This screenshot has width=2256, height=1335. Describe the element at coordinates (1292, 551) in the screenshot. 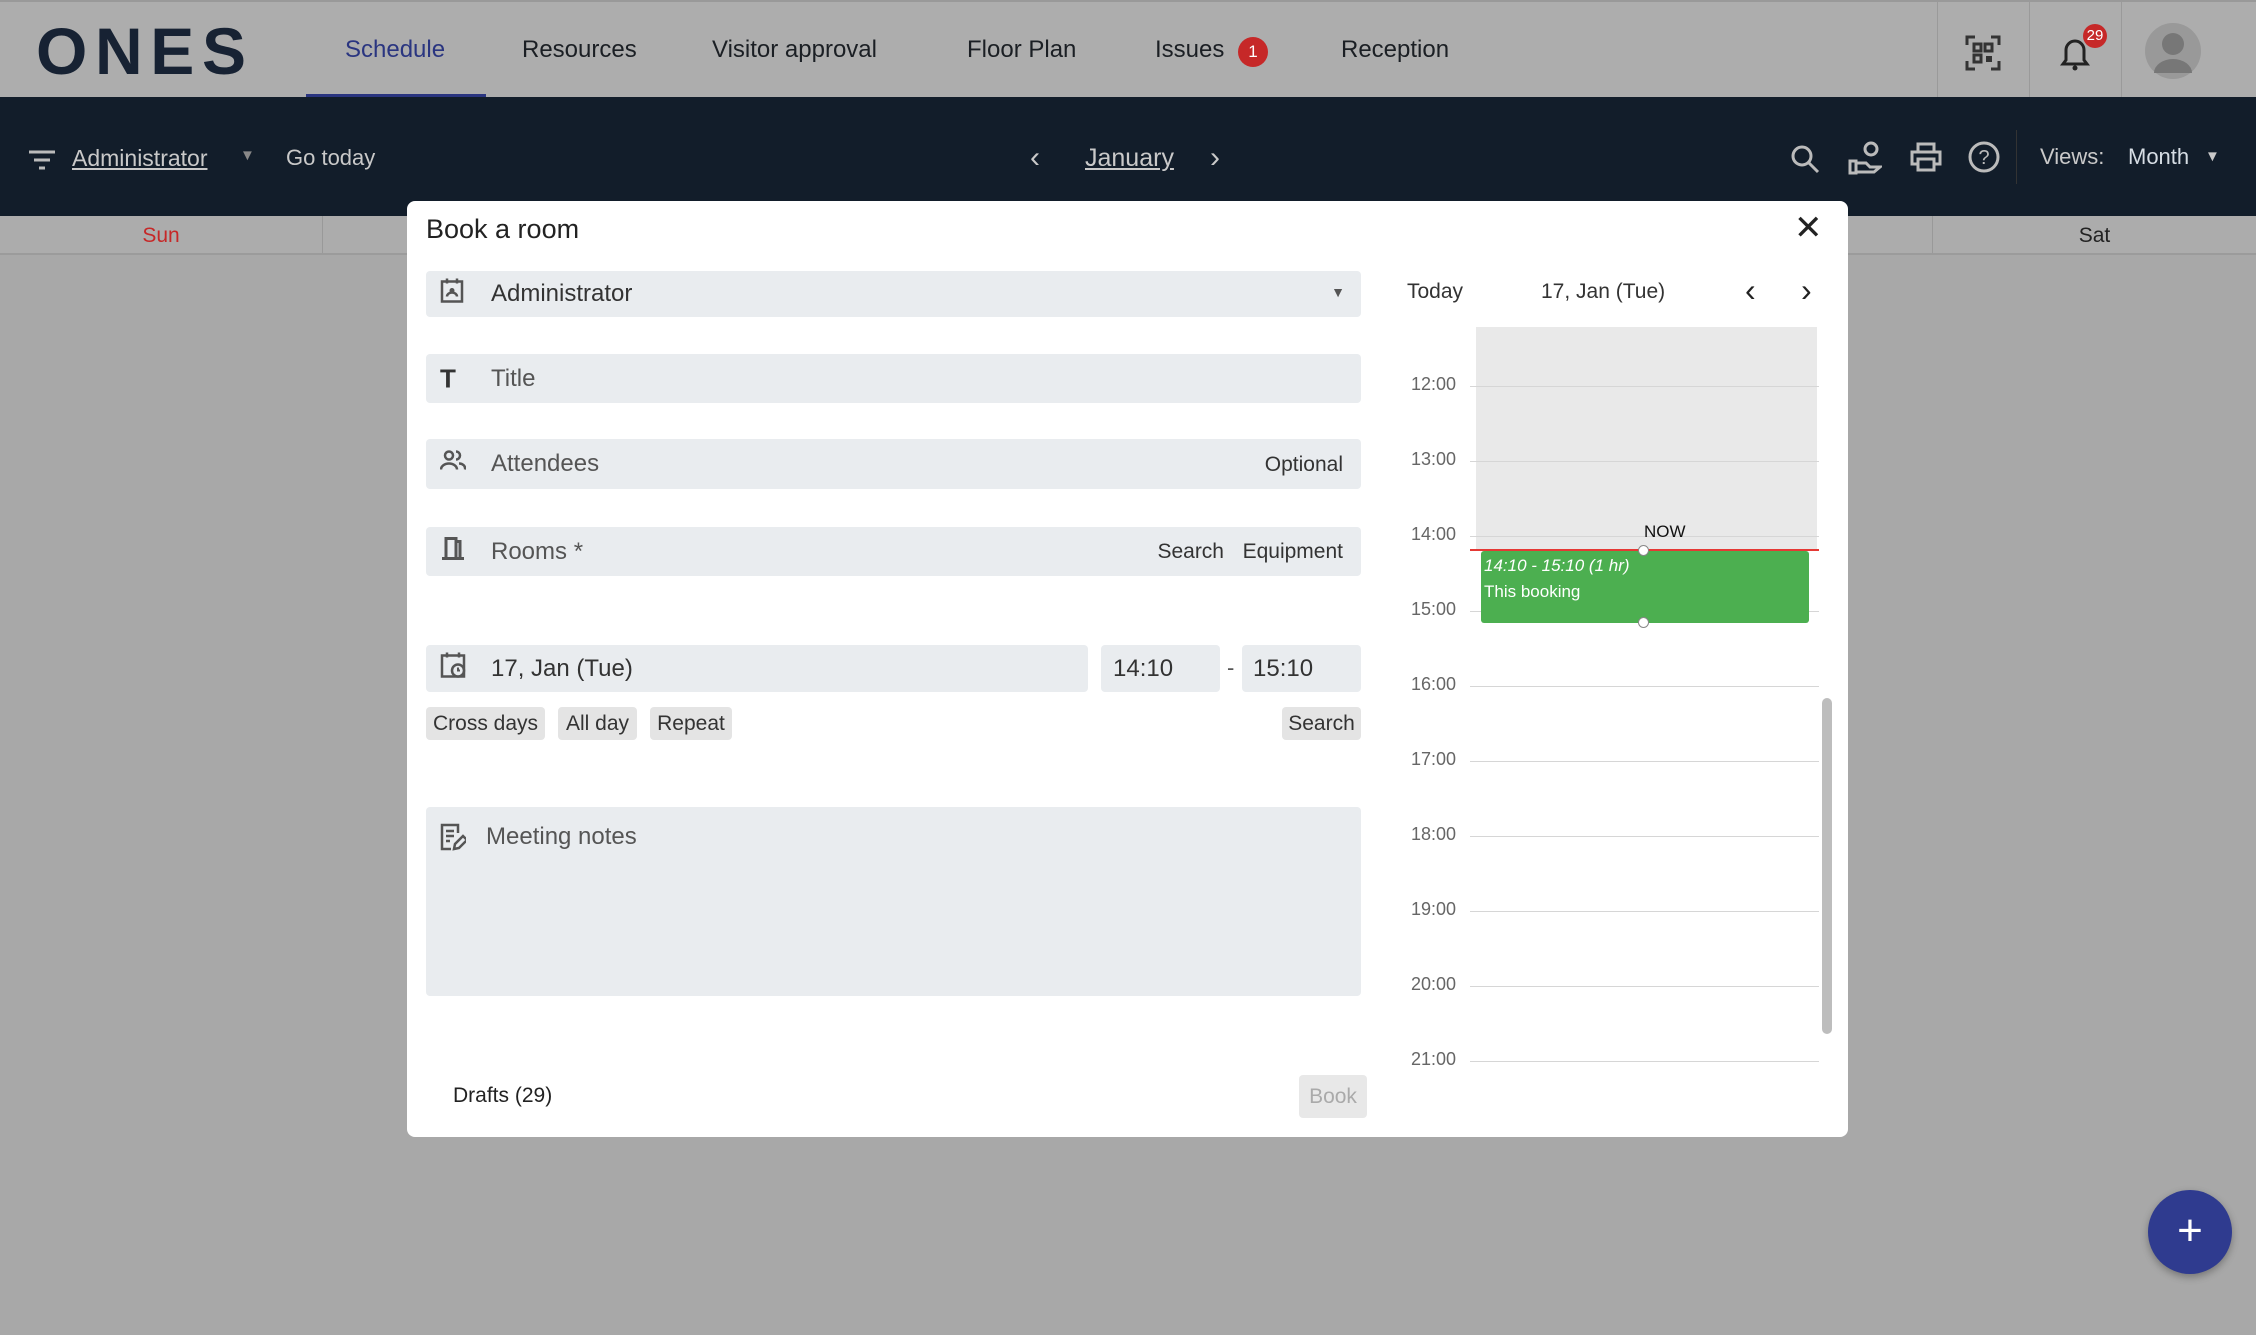

I see `rooms-equipment-button: Equipment` at that location.